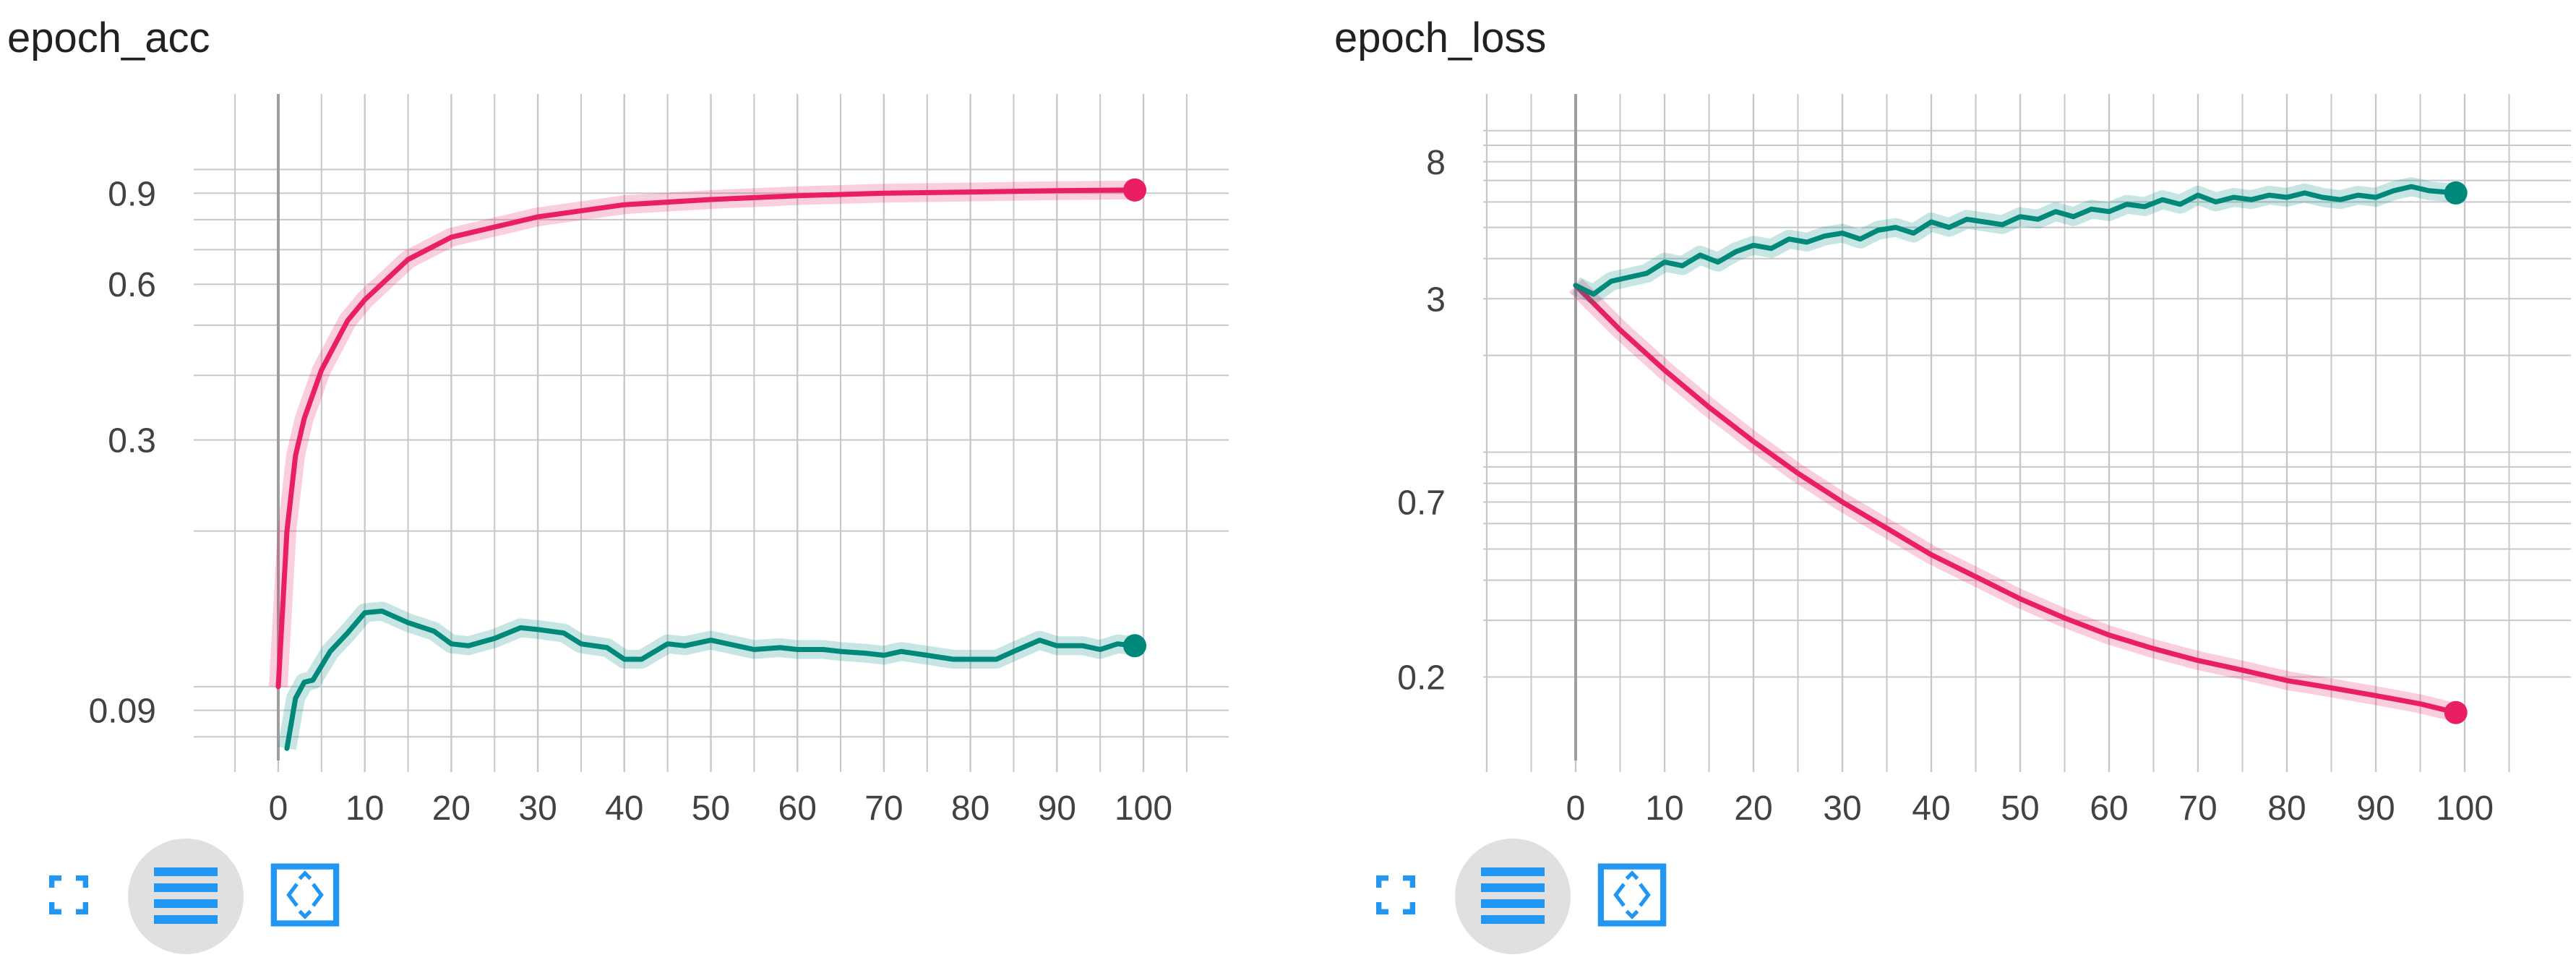 The image size is (2576, 973). What do you see at coordinates (109, 37) in the screenshot?
I see `chart-title: epoch_acc` at bounding box center [109, 37].